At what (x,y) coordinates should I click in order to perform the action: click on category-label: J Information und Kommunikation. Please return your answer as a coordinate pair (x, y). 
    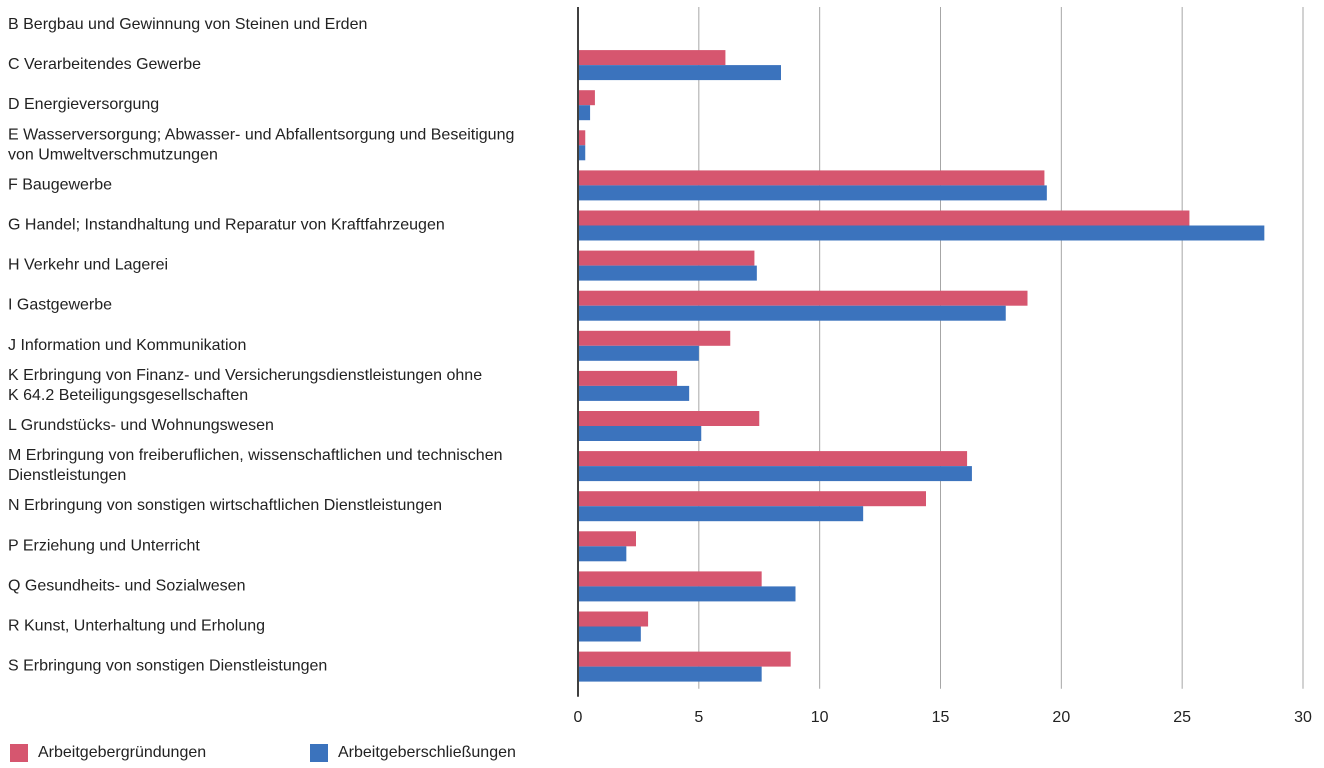
    Looking at the image, I should click on (127, 345).